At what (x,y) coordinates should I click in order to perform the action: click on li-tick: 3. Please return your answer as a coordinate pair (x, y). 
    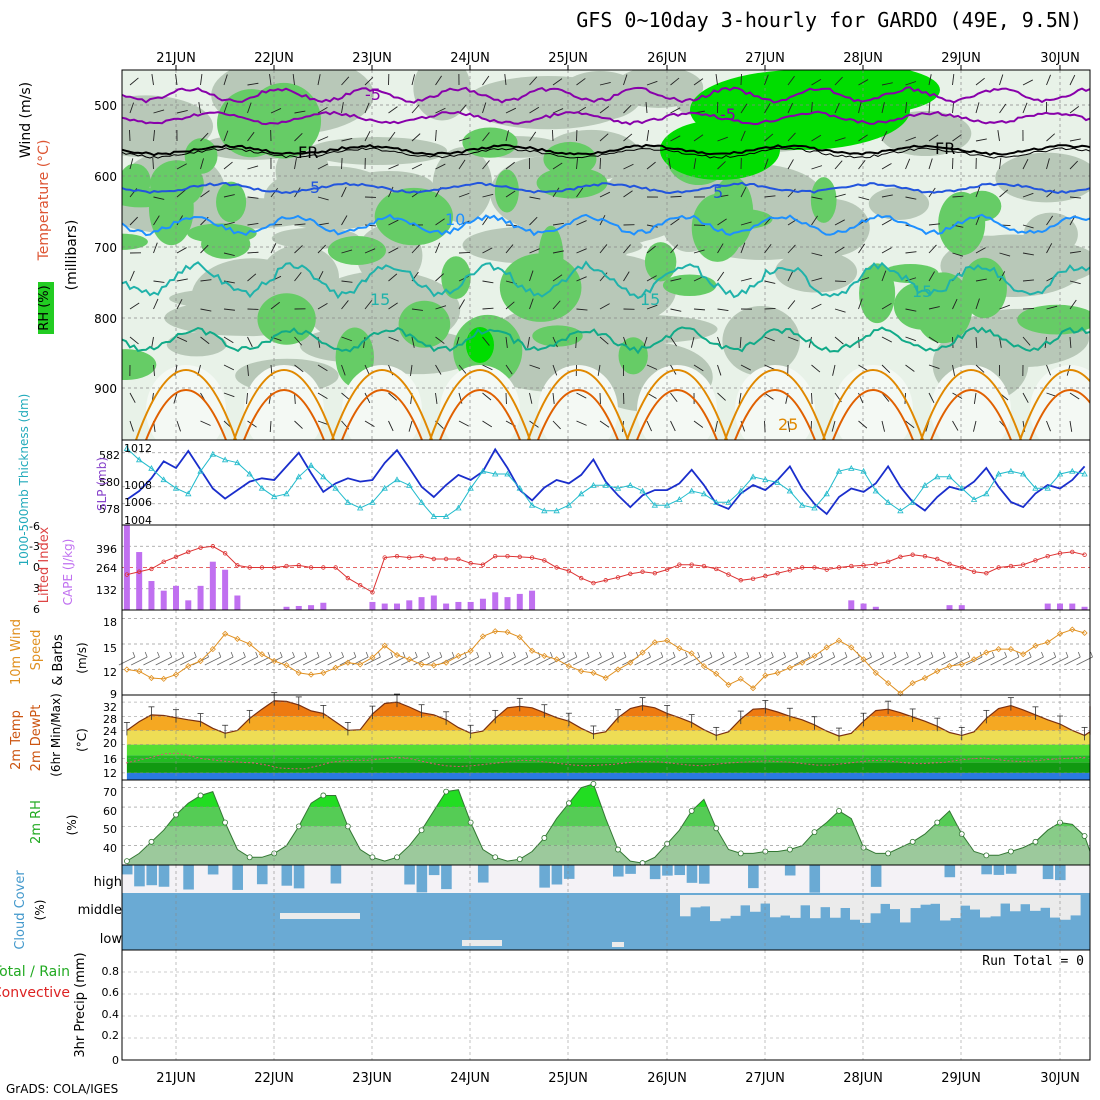
    Looking at the image, I should click on (36, 588).